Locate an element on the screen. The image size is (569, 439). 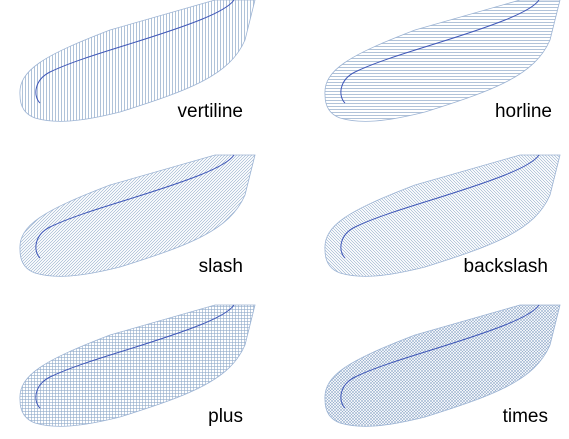
panel-vertiline: vertiline is located at coordinates (137, 61).